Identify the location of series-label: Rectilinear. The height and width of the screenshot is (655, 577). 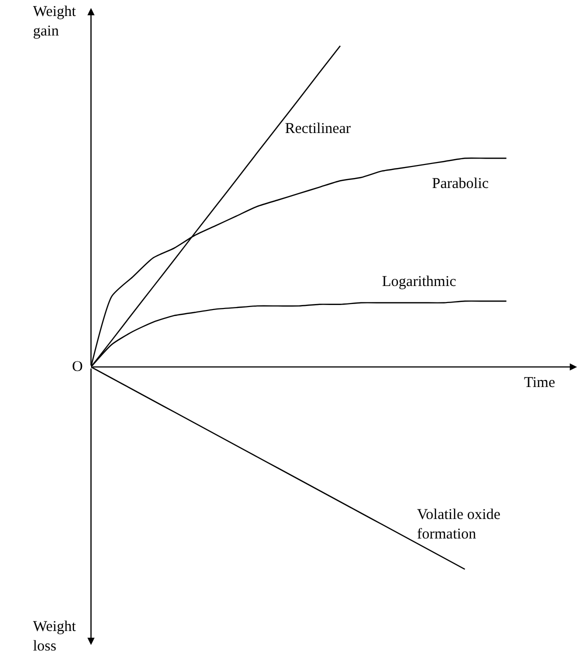
(318, 129).